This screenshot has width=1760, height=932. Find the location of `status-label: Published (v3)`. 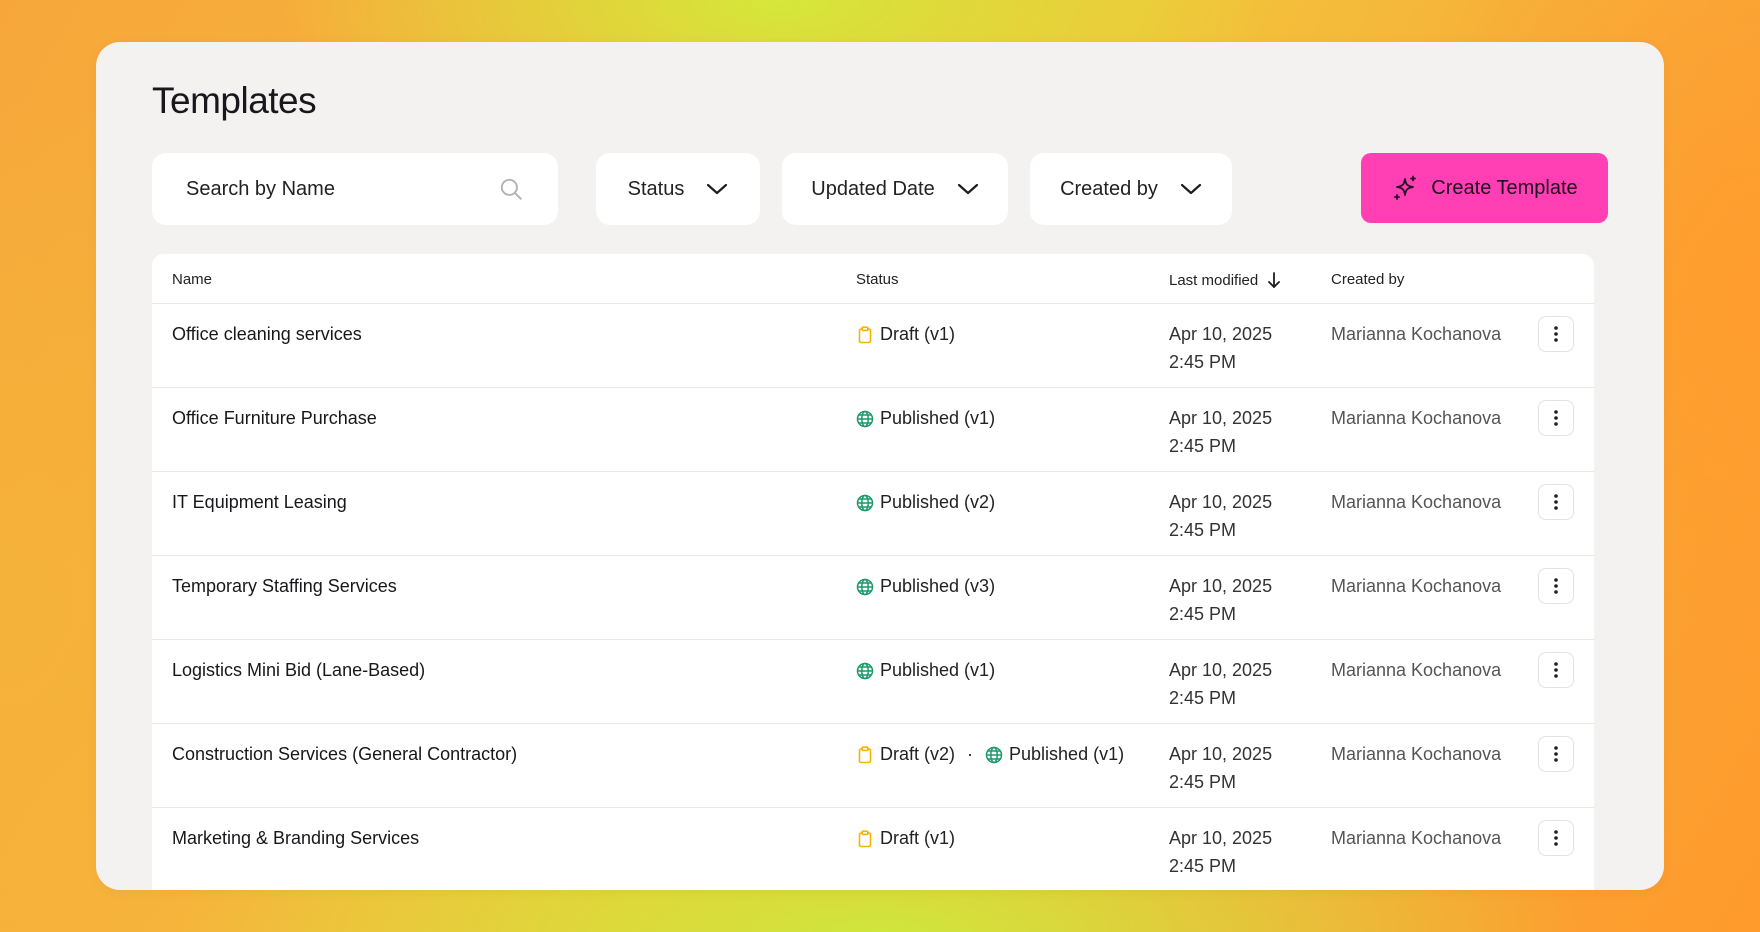

status-label: Published (v3) is located at coordinates (938, 586).